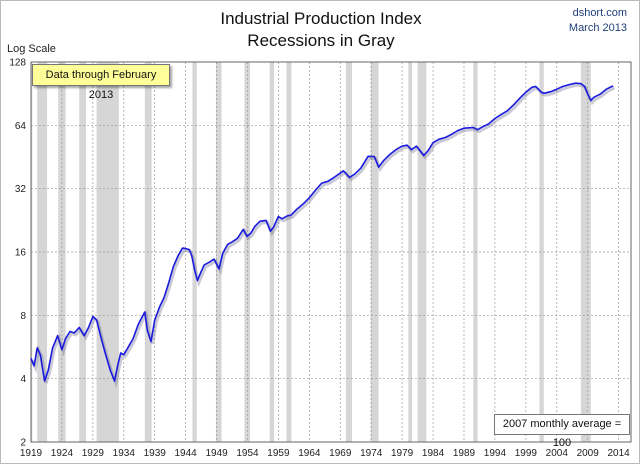 Image resolution: width=640 pixels, height=464 pixels. I want to click on x-tick-label: 1979, so click(402, 453).